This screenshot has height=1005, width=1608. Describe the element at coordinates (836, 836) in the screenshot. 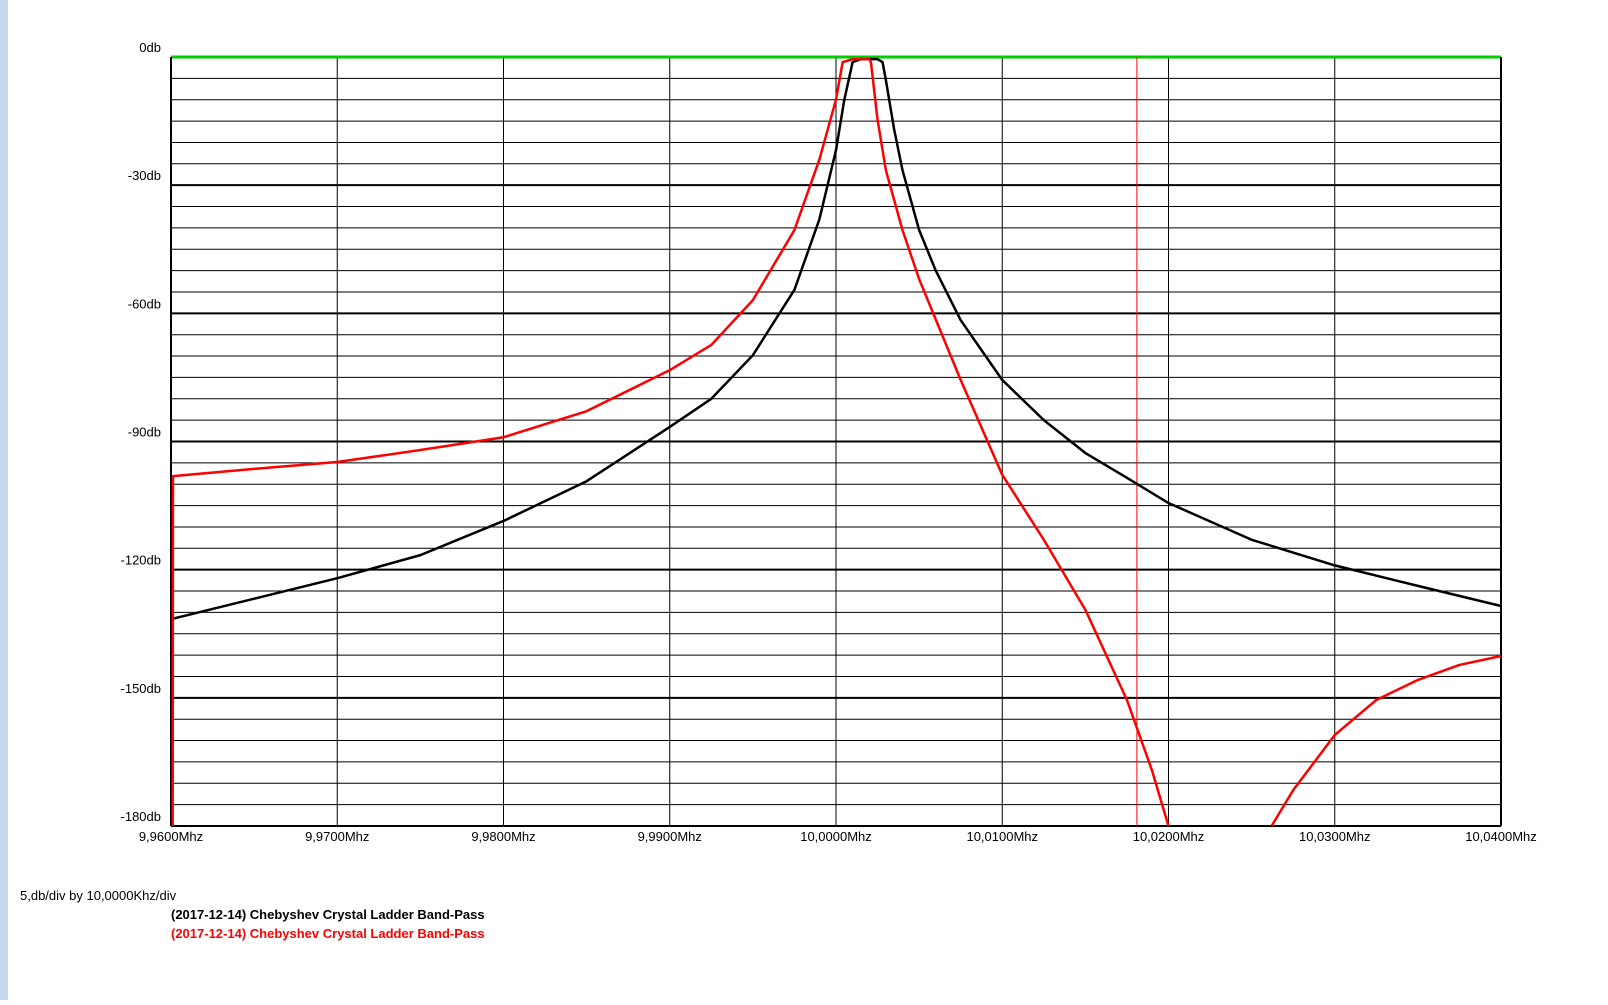

I see `x-tick-label: 10,0000Mhz` at that location.